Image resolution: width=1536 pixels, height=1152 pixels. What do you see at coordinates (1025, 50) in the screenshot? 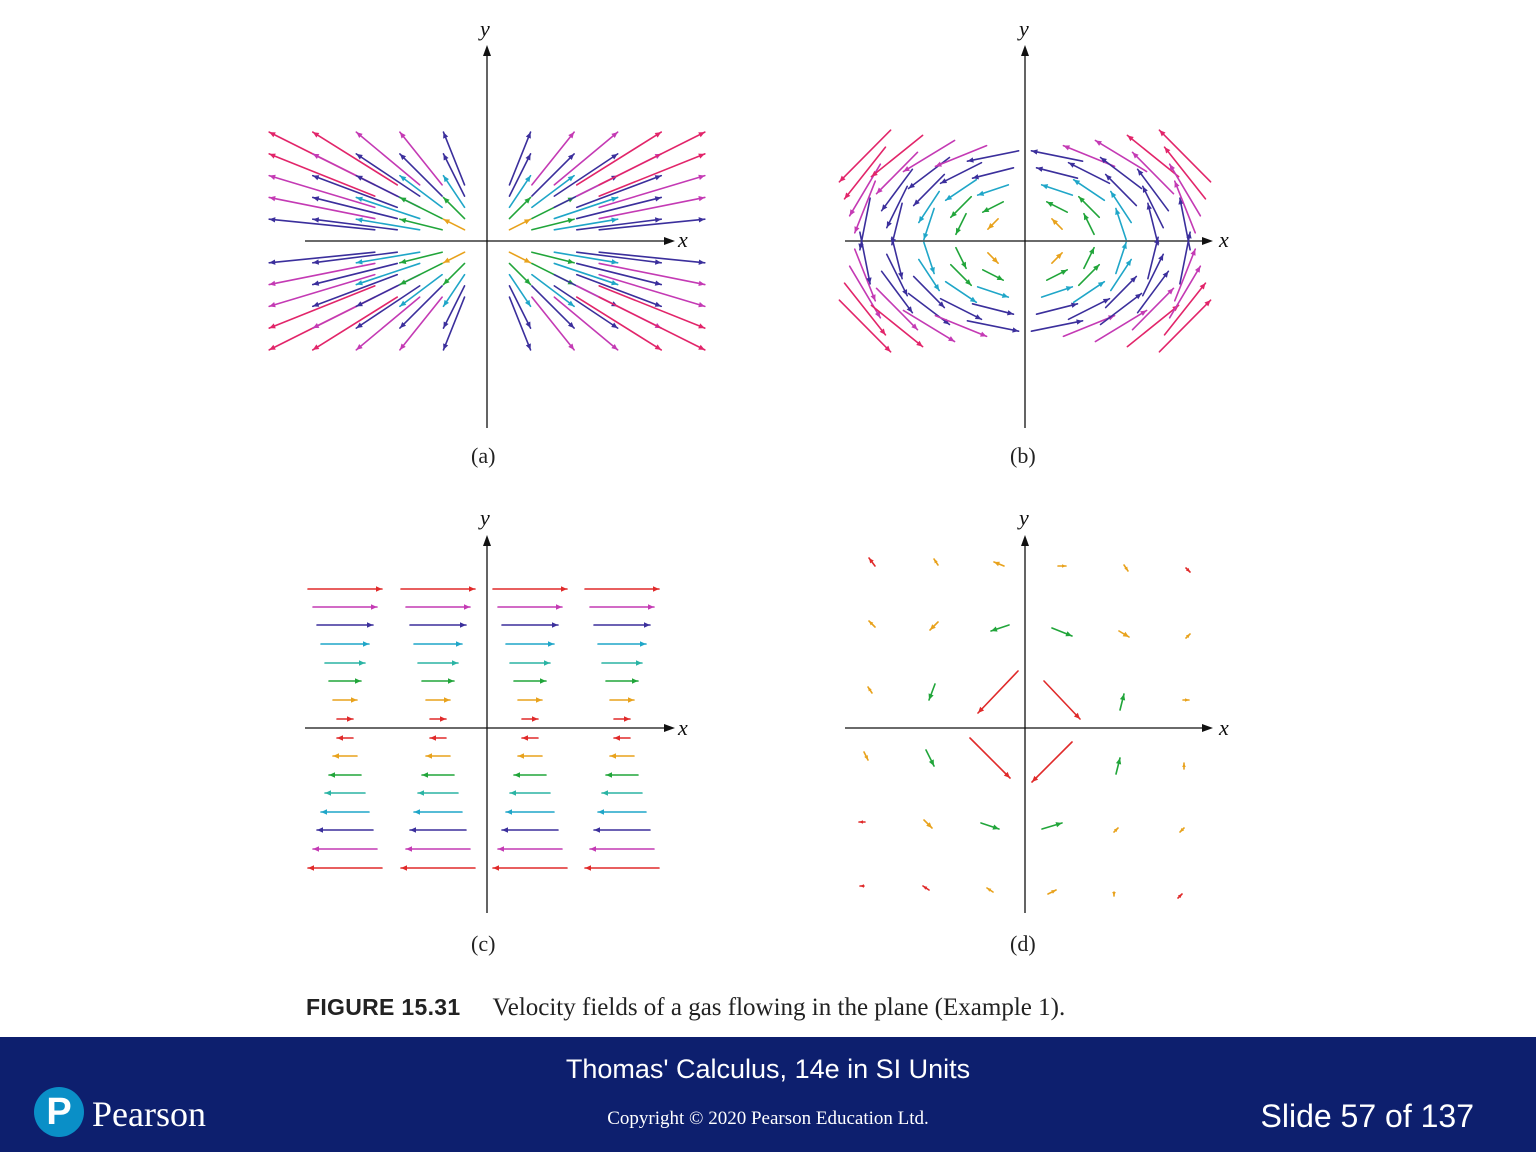
I see `panel-b-y-axis-arrowhead` at bounding box center [1025, 50].